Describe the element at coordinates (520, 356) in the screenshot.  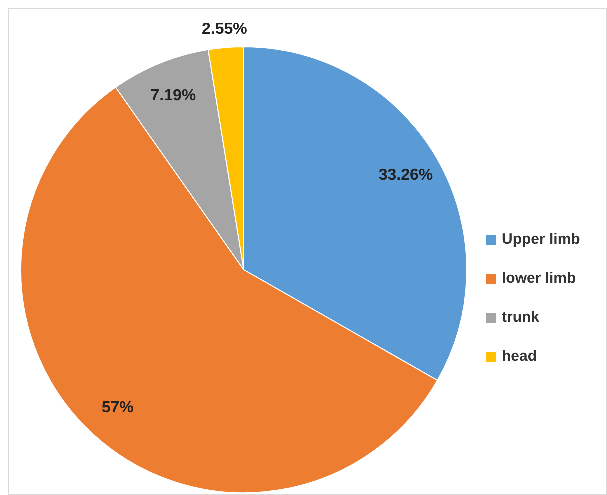
I see `legend-label: head` at that location.